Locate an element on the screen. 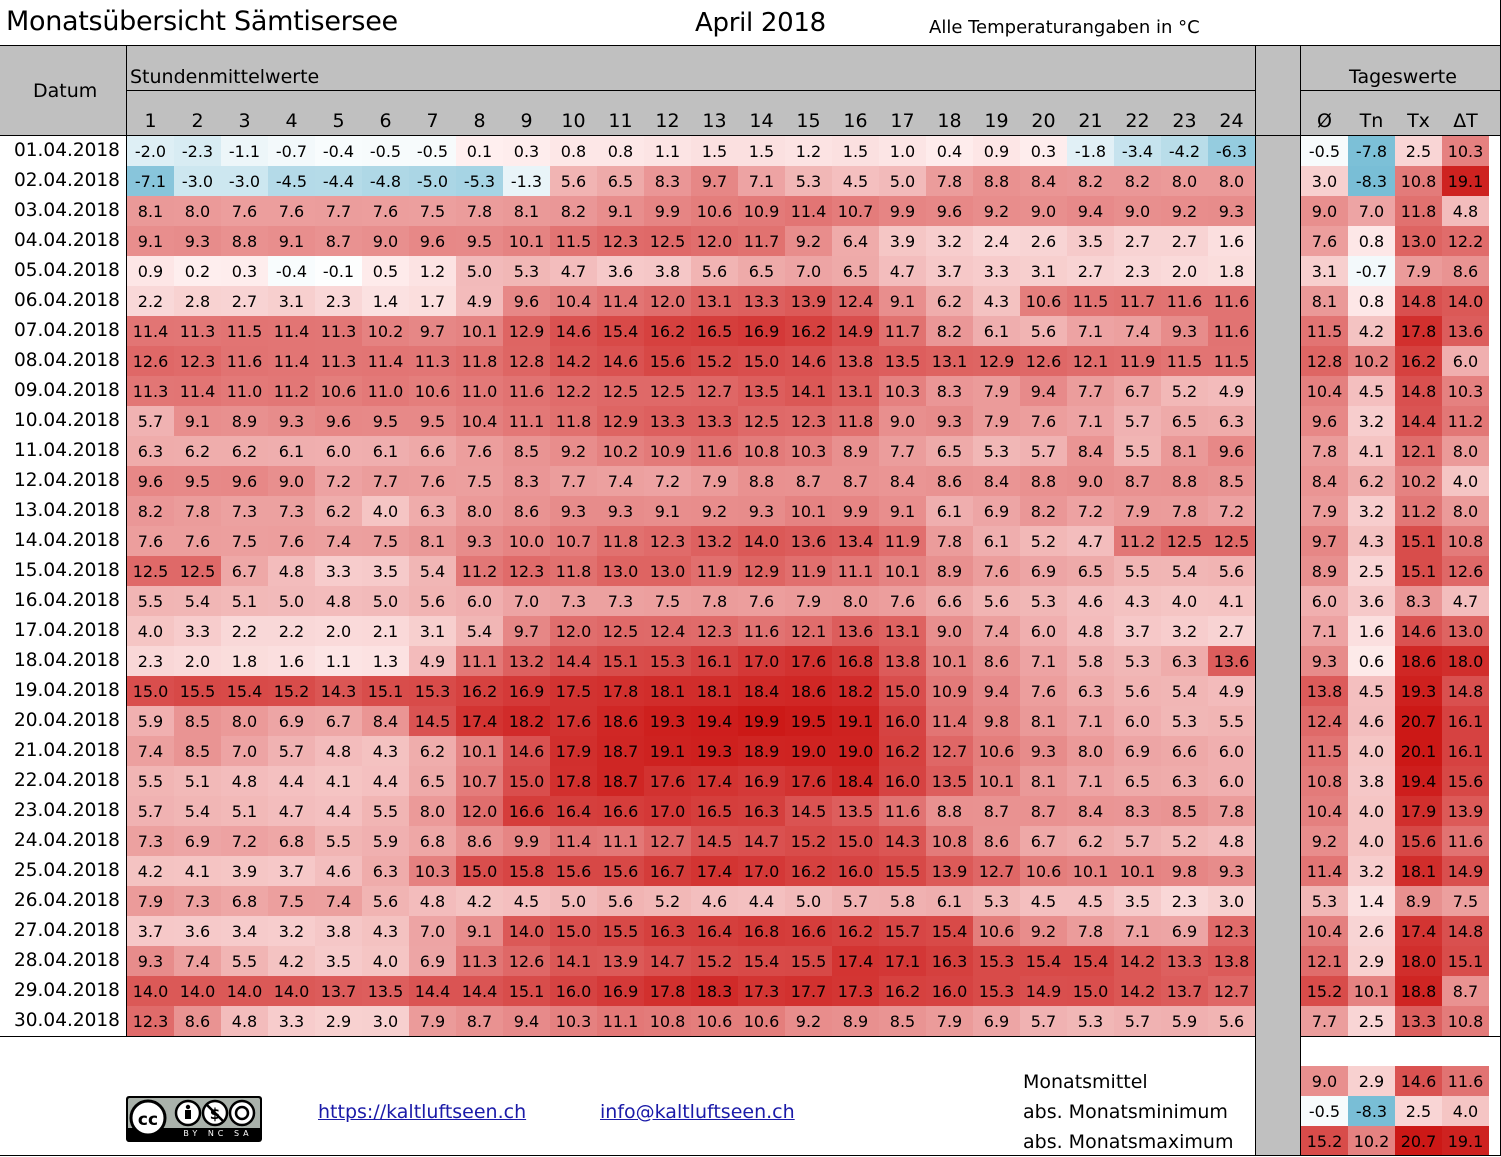 Image resolution: width=1501 pixels, height=1157 pixels. temp-cell: 13.1 is located at coordinates (714, 301).